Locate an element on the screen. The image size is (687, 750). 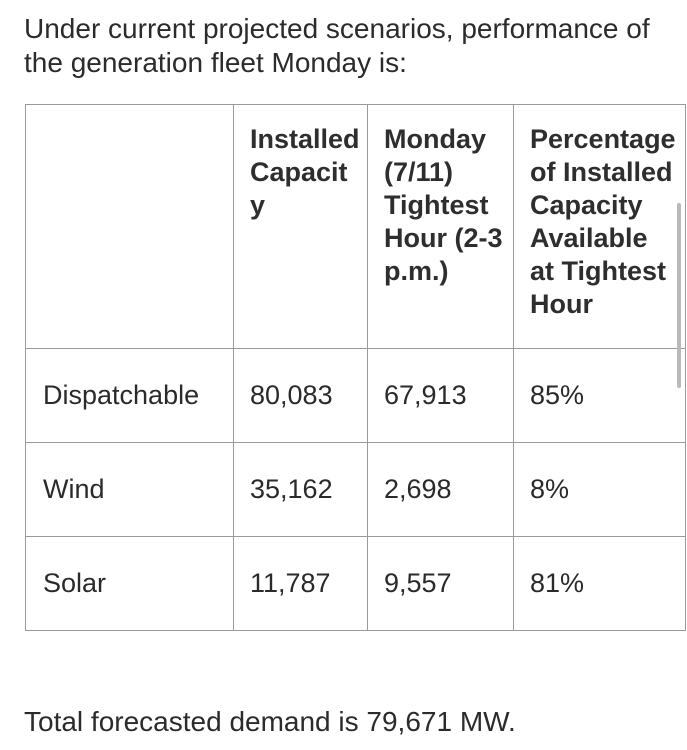
cell-installed-capacity: 80,083 is located at coordinates (300, 395).